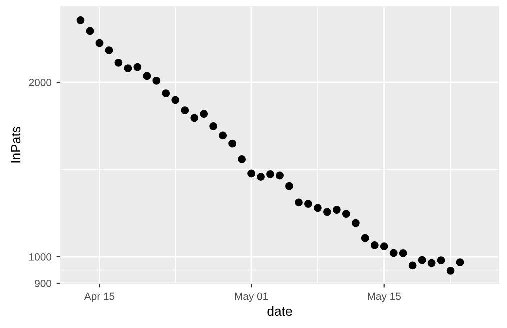  I want to click on x-tick-label: May 01, so click(251, 297).